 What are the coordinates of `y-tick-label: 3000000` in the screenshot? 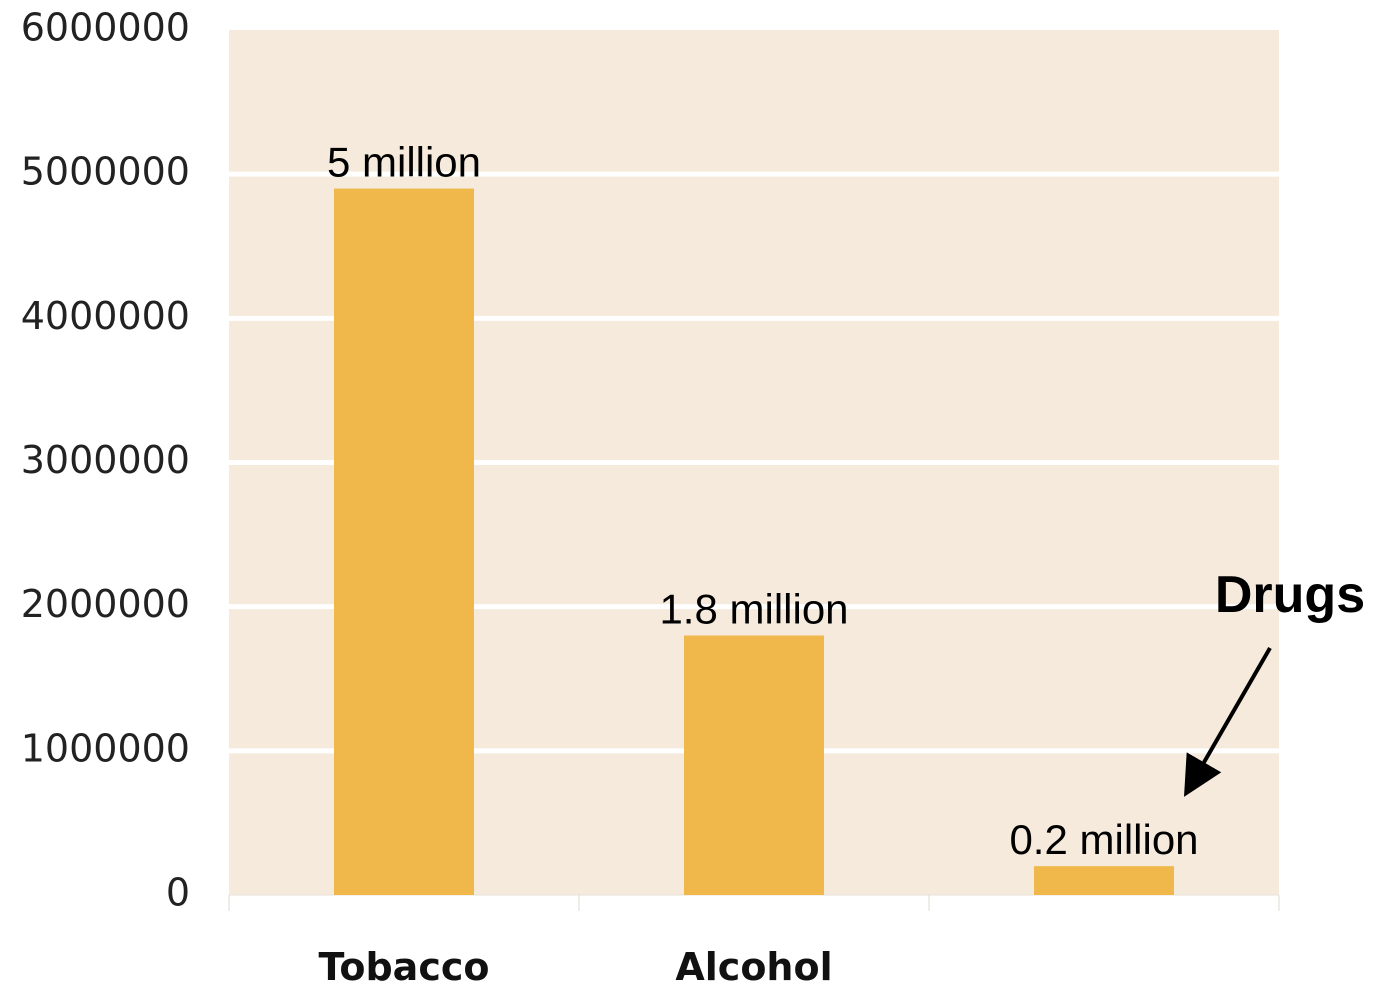 It's located at (105, 460).